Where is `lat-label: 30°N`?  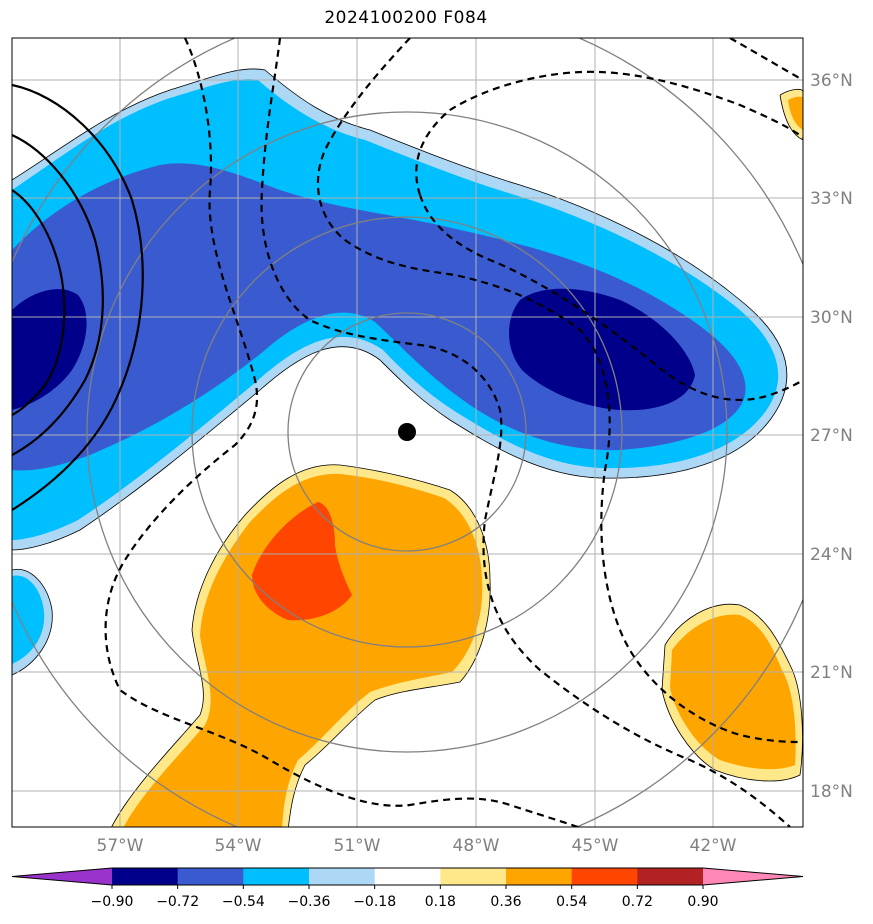
lat-label: 30°N is located at coordinates (831, 318).